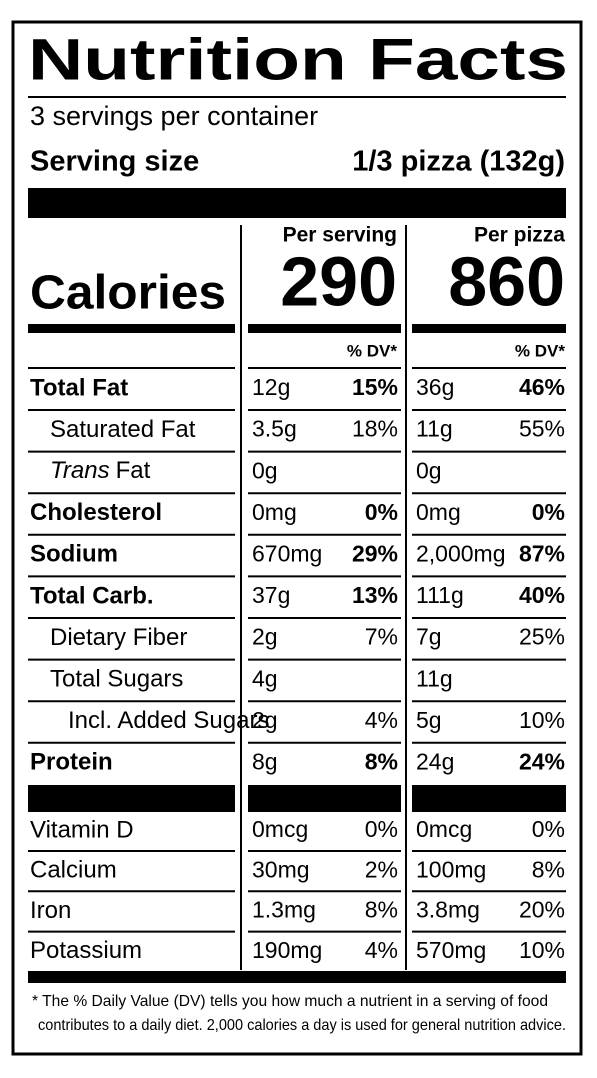 This screenshot has width=597, height=1078. Describe the element at coordinates (297, 203) in the screenshot. I see `thick-bar` at that location.